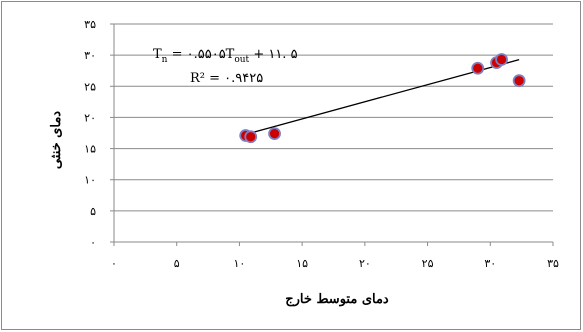 The height and width of the screenshot is (332, 583). I want to click on r-squared-label: R² = ۰.۹۴۲۵, so click(226, 78).